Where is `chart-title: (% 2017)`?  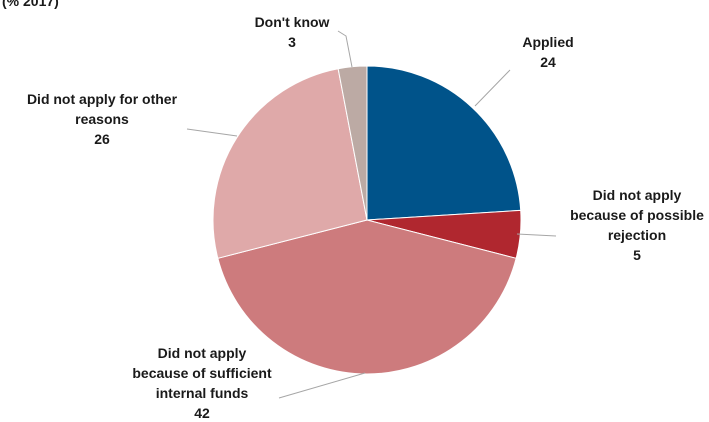 chart-title: (% 2017) is located at coordinates (30, 4).